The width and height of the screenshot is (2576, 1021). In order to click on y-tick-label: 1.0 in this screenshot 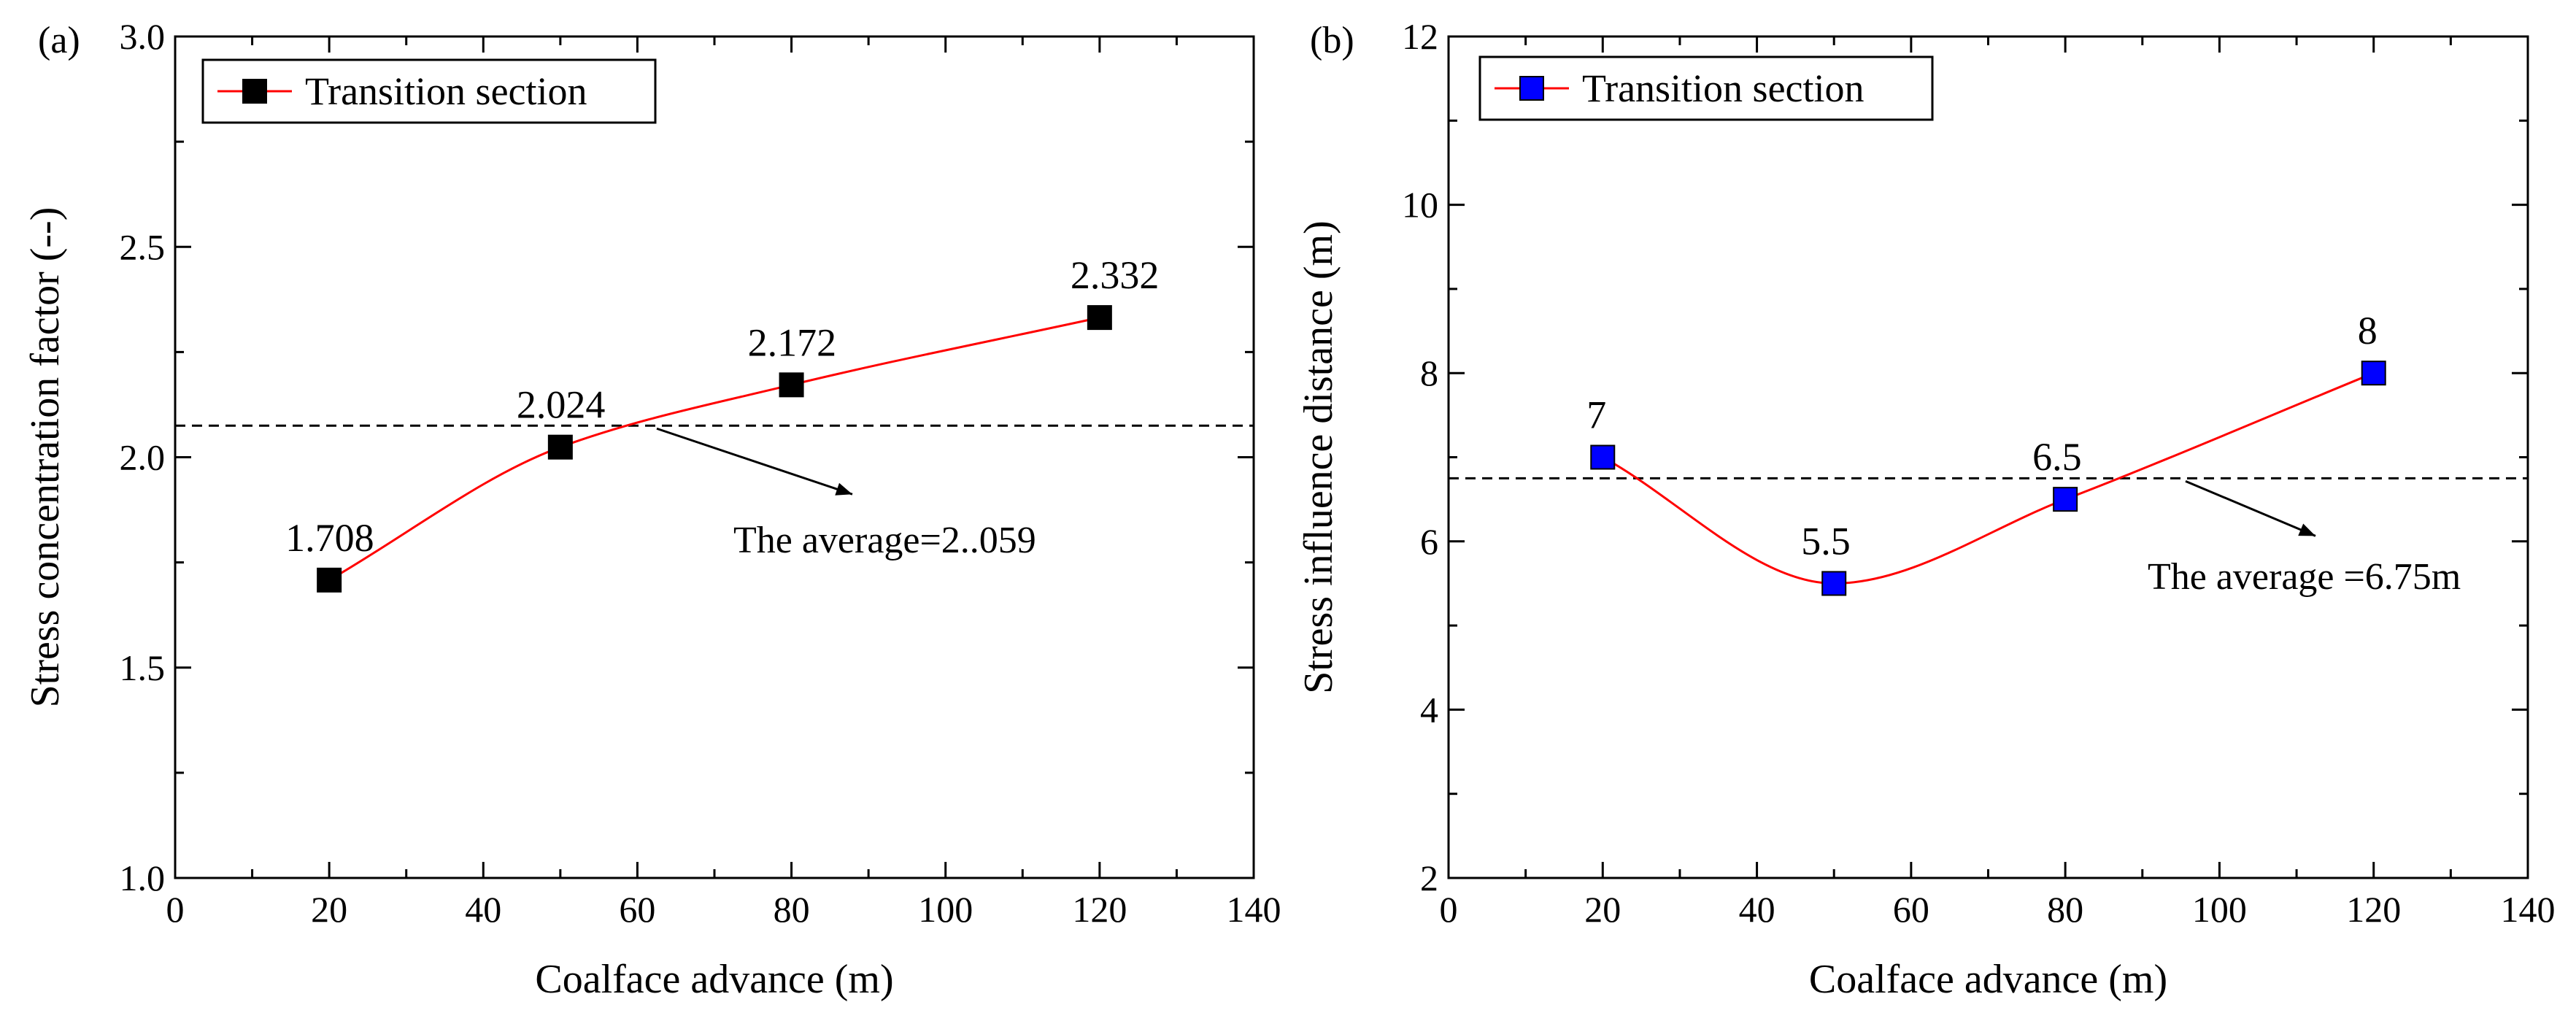, I will do `click(143, 878)`.